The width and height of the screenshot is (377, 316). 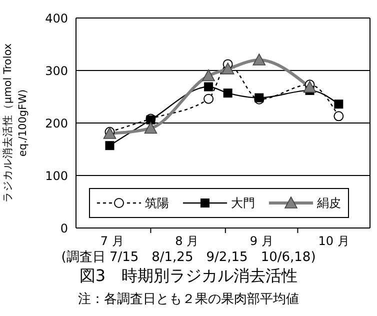 What do you see at coordinates (262, 241) in the screenshot?
I see `x-tick-label: 9 月` at bounding box center [262, 241].